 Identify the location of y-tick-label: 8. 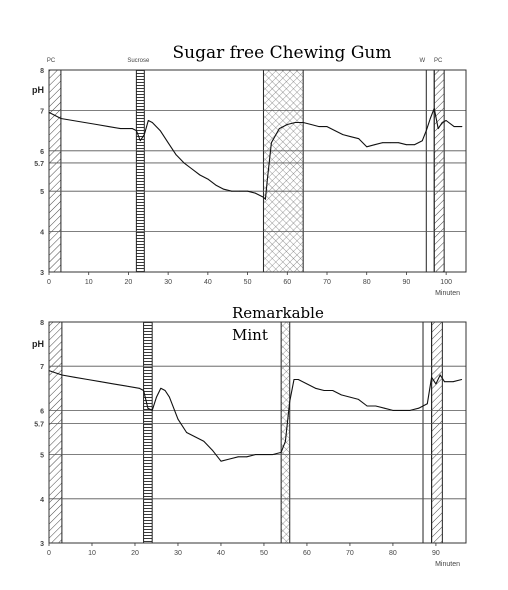
(42, 71).